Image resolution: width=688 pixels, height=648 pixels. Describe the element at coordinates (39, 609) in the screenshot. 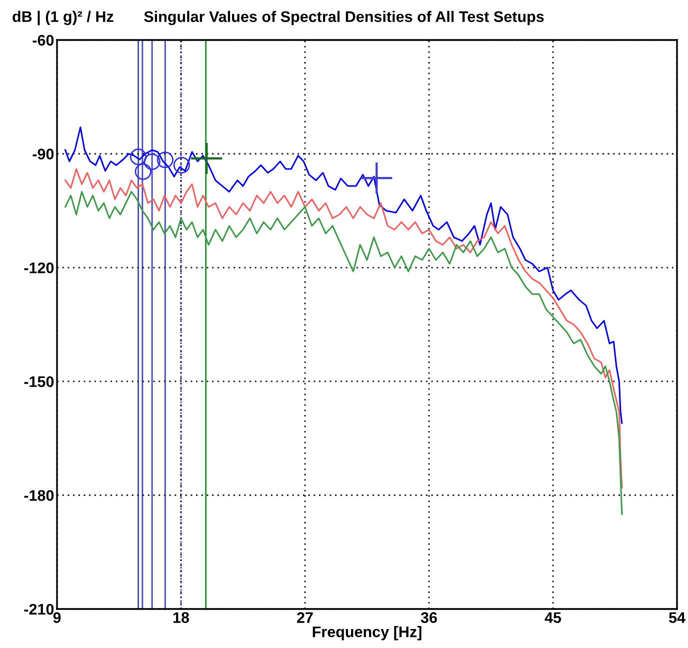

I see `y-tick-label: -210` at that location.